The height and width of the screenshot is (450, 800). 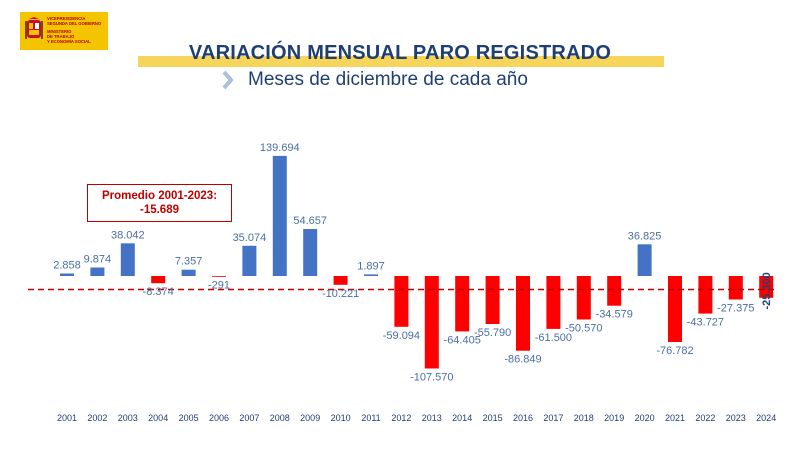 I want to click on value-label-2019: -34.579, so click(x=614, y=315).